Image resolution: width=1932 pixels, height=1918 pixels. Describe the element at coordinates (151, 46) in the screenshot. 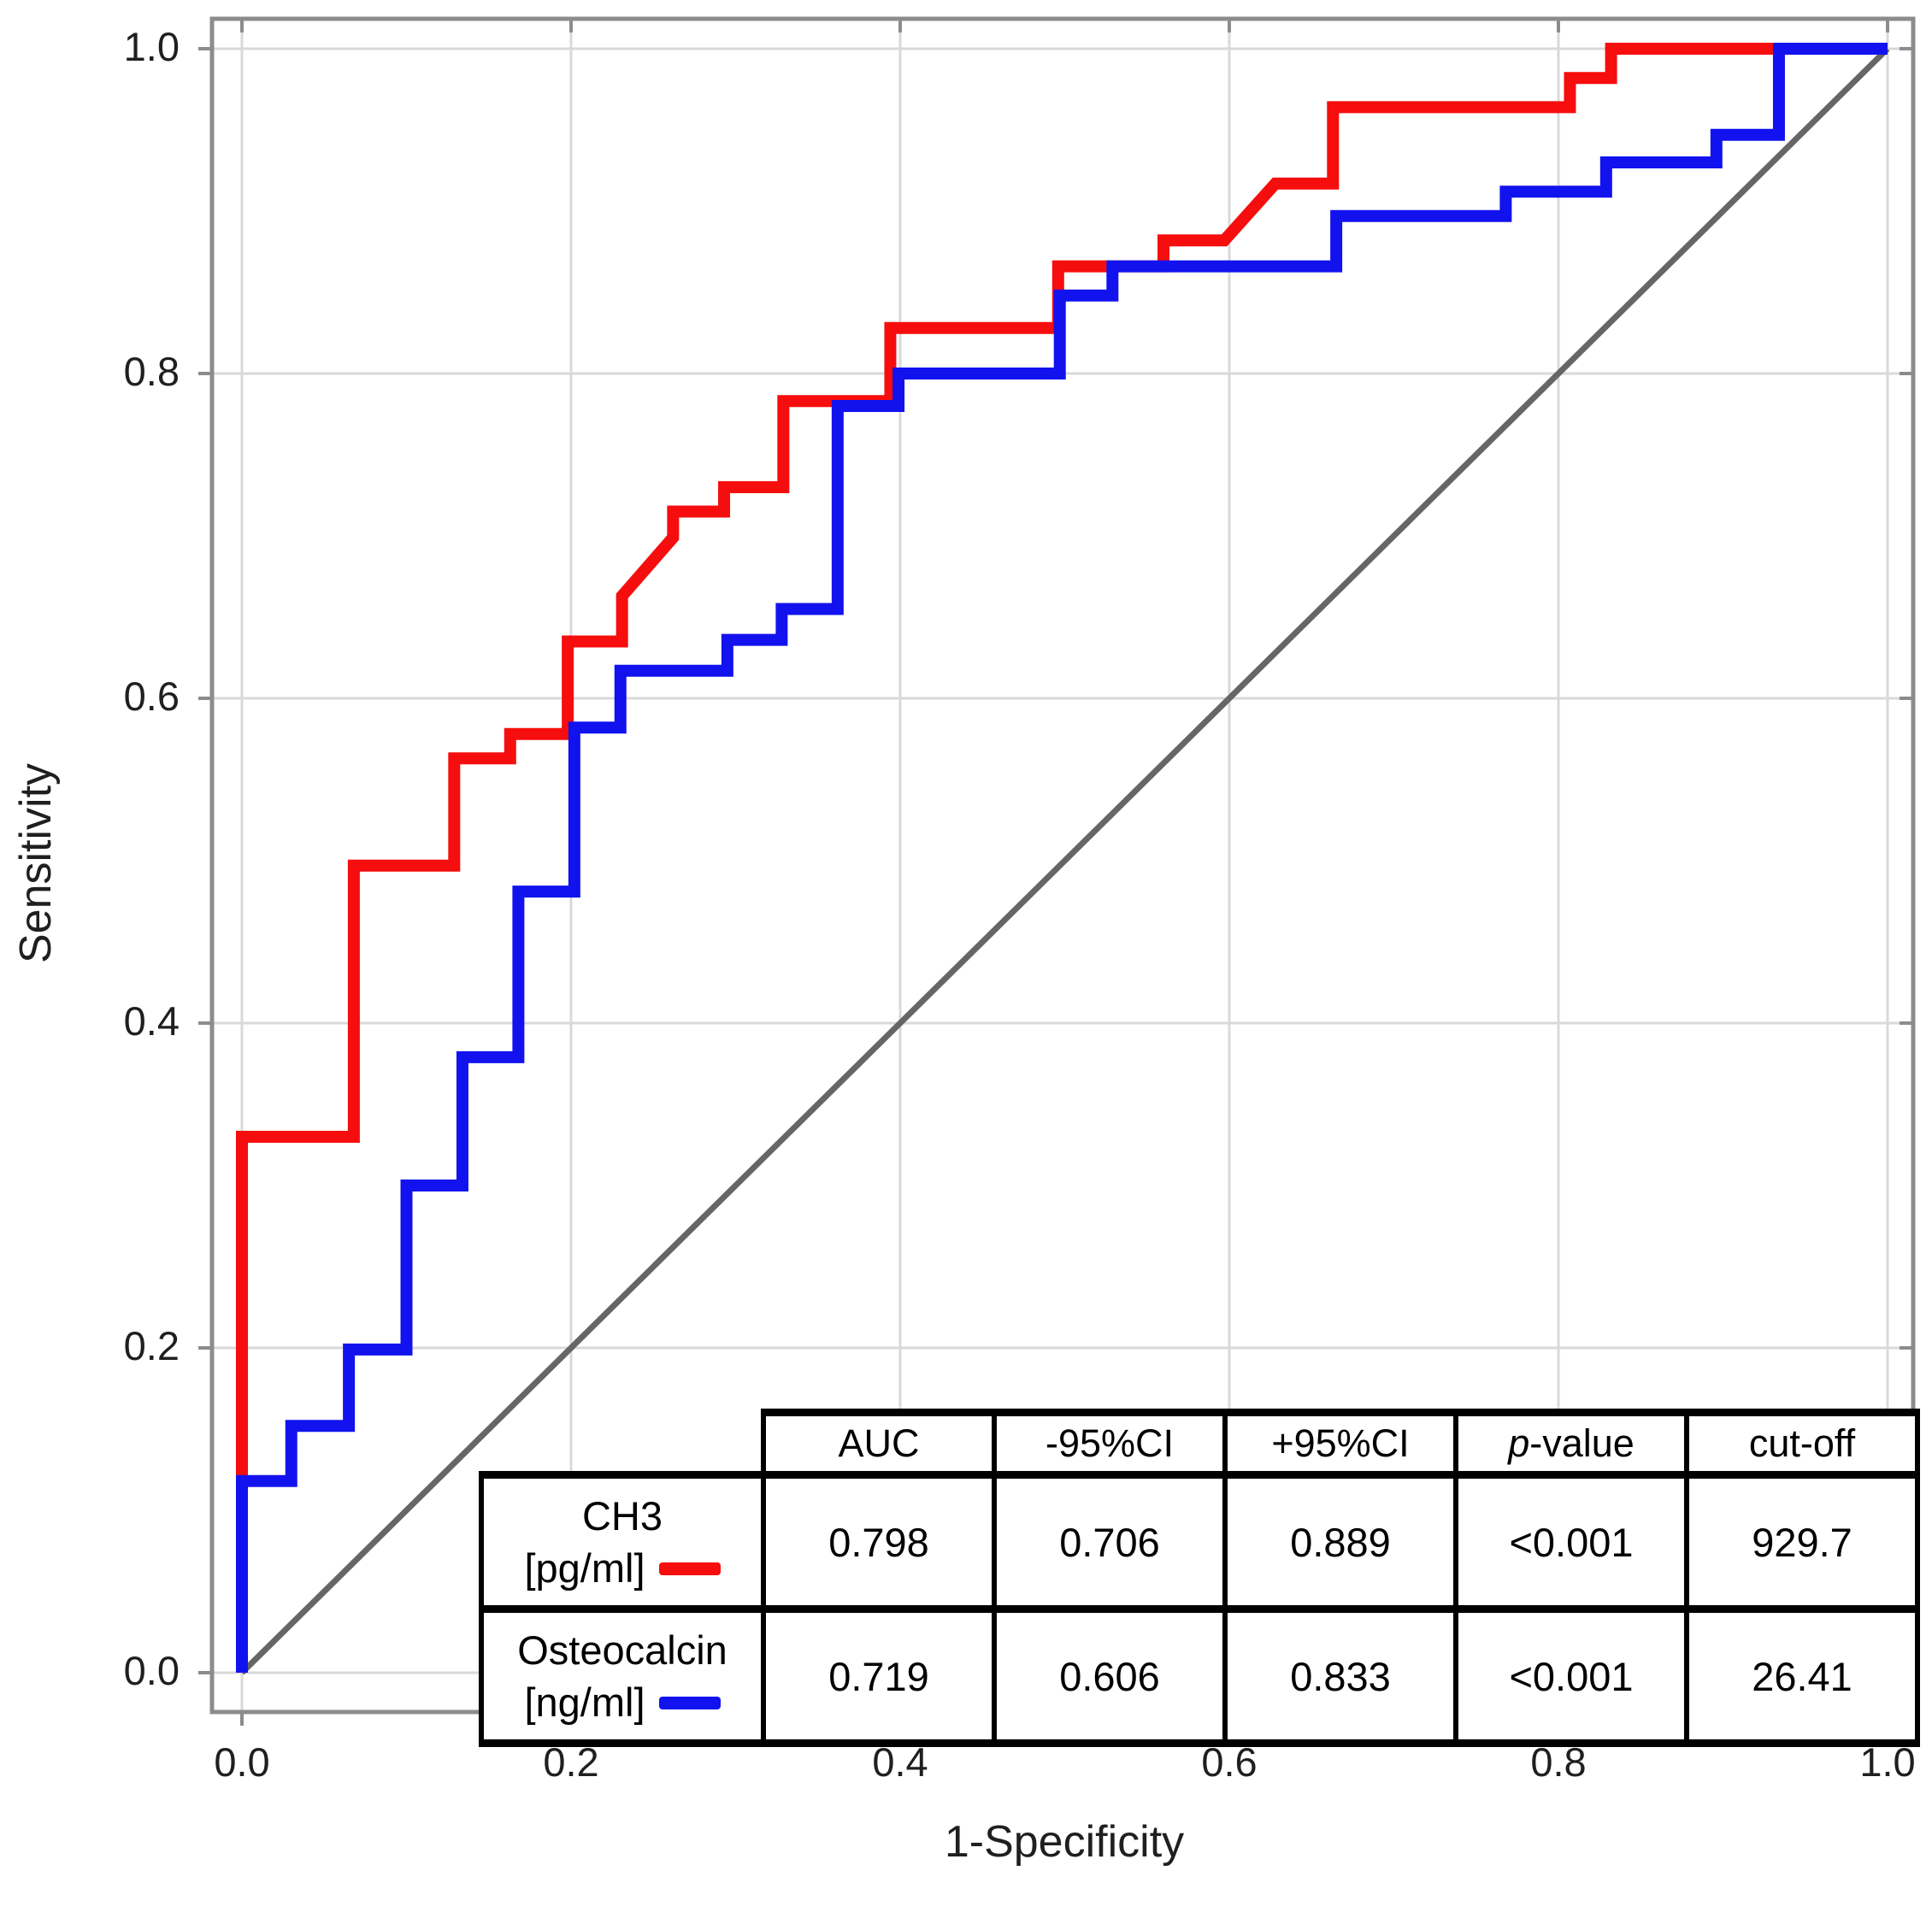

I see `y-tick-label: 1.0` at that location.